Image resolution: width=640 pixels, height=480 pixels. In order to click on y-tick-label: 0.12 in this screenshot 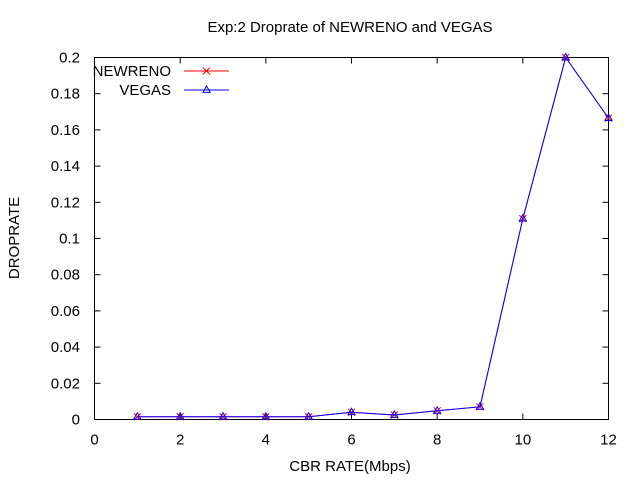, I will do `click(65, 202)`.